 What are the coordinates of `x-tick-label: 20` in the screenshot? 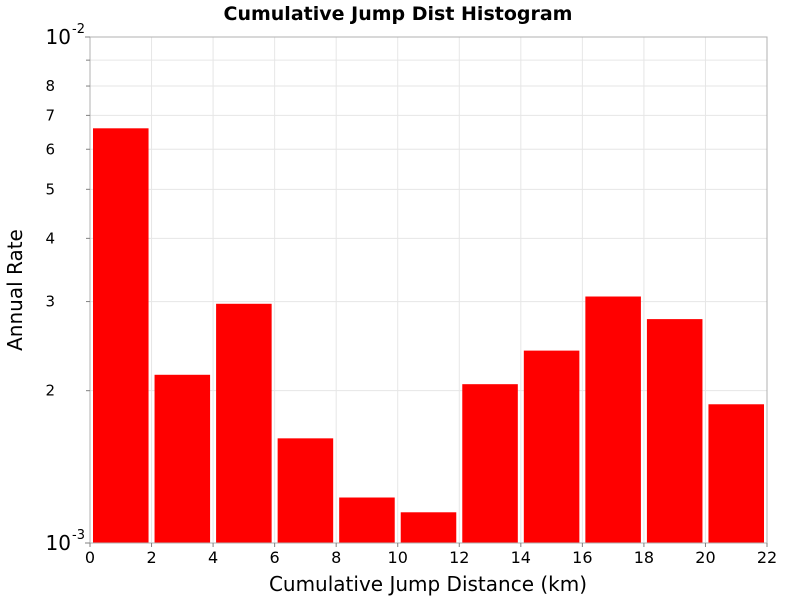 It's located at (705, 557).